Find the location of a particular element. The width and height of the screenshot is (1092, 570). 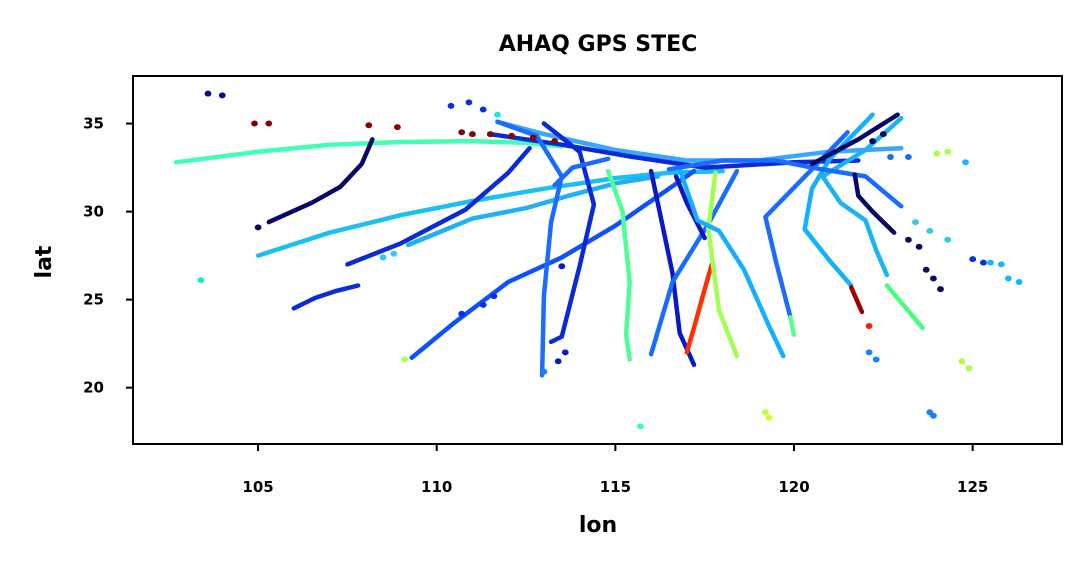

y-tick-label-30: 30 is located at coordinates (93, 212).